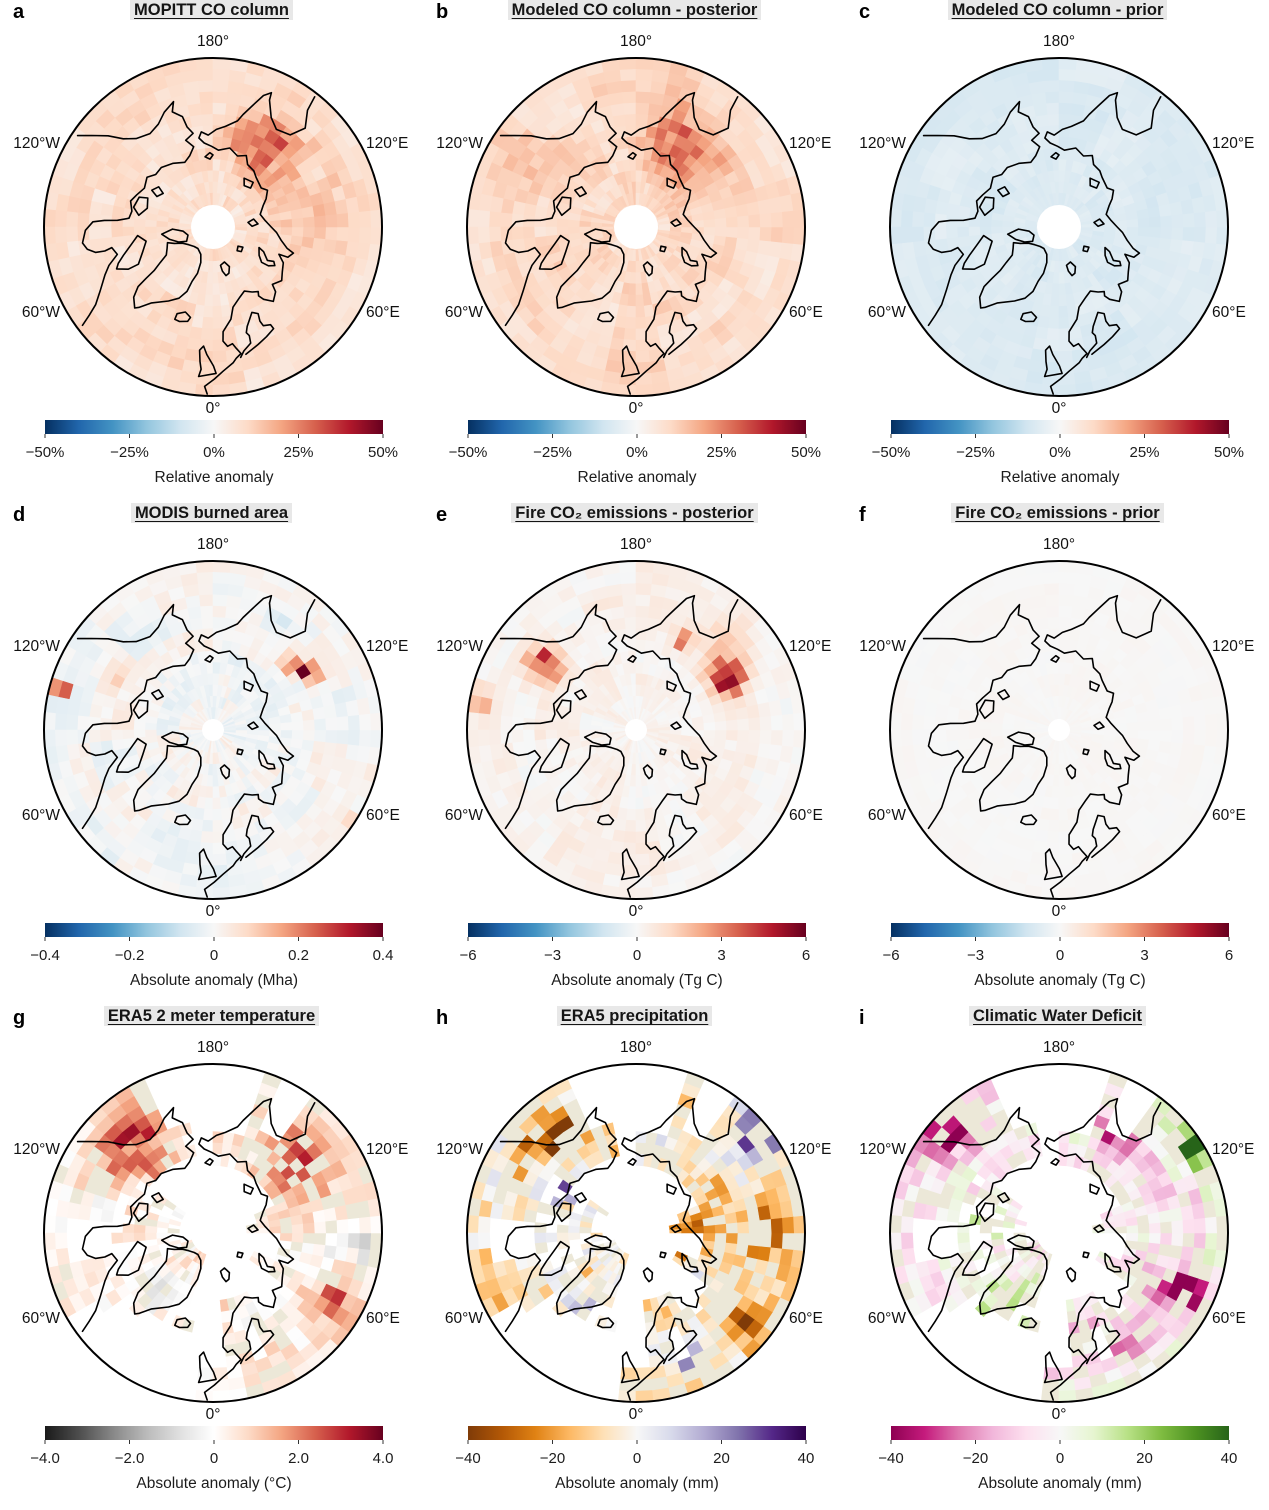 Image resolution: width=1269 pixels, height=1510 pixels. Describe the element at coordinates (211, 950) in the screenshot. I see `colorbar-ticks: −0.4 −0.2 0 0.2 0.4` at that location.